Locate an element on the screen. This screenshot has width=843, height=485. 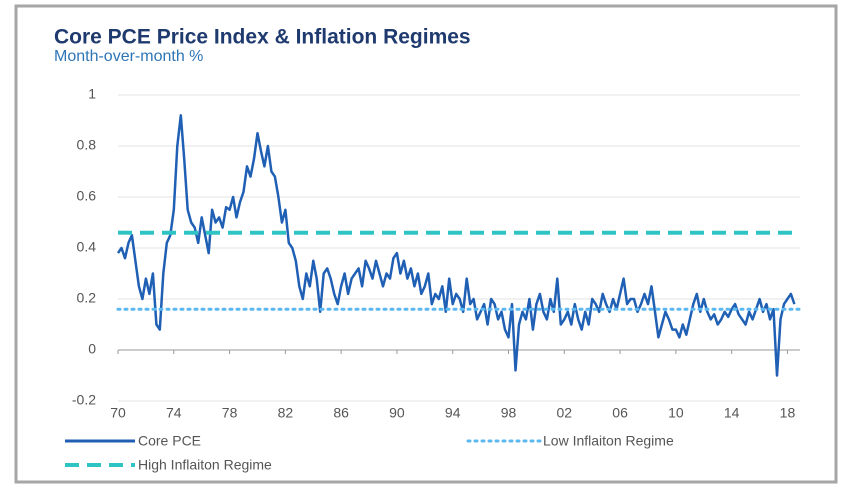
y-tick-label: 0.6 is located at coordinates (87, 196).